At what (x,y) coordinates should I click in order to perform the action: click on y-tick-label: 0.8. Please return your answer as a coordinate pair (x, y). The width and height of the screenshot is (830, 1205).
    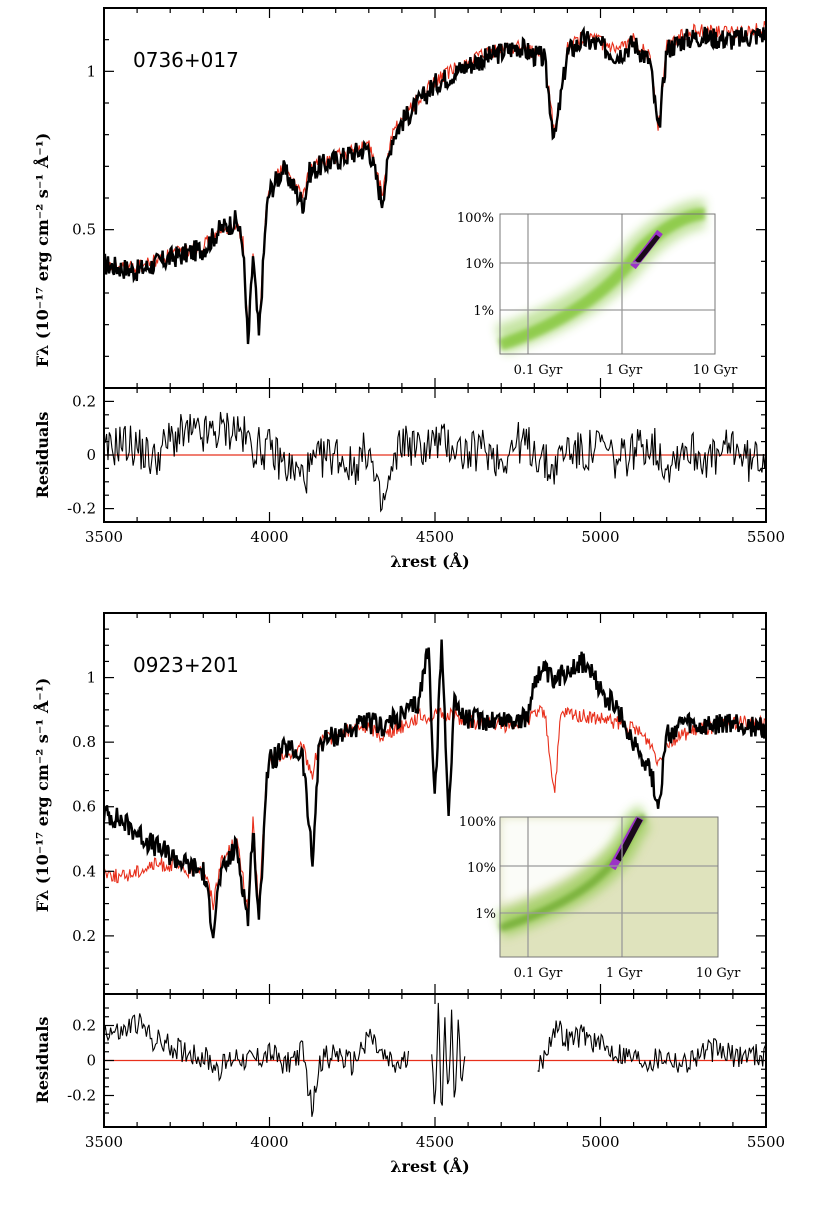
    Looking at the image, I should click on (84, 742).